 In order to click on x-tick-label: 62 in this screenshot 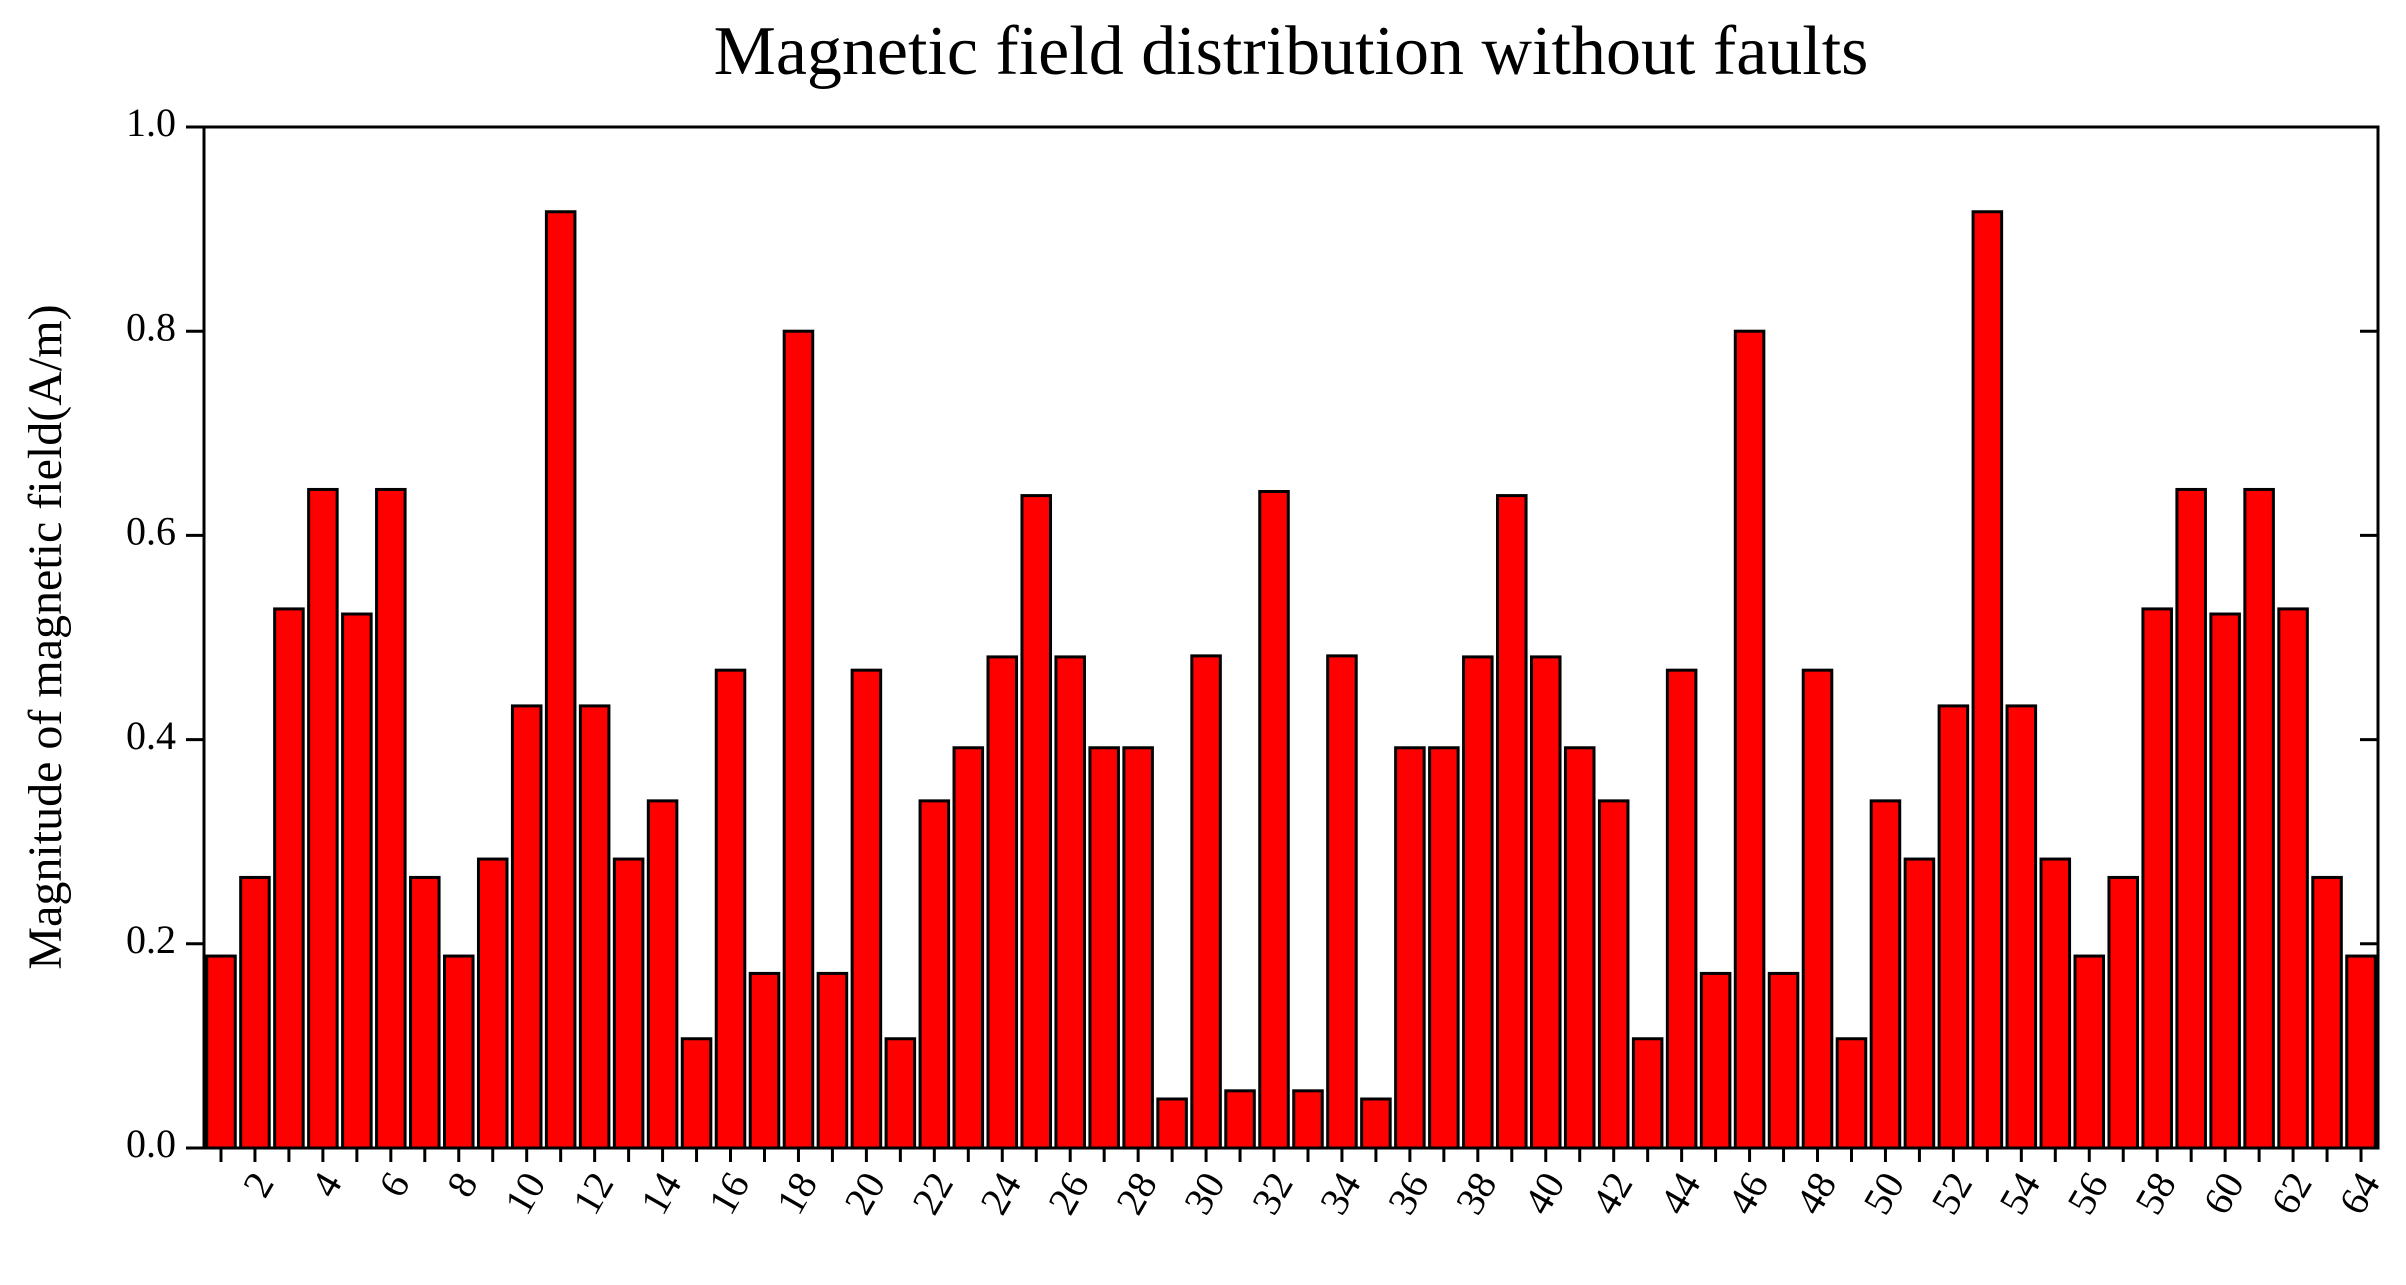, I will do `click(2291, 1193)`.